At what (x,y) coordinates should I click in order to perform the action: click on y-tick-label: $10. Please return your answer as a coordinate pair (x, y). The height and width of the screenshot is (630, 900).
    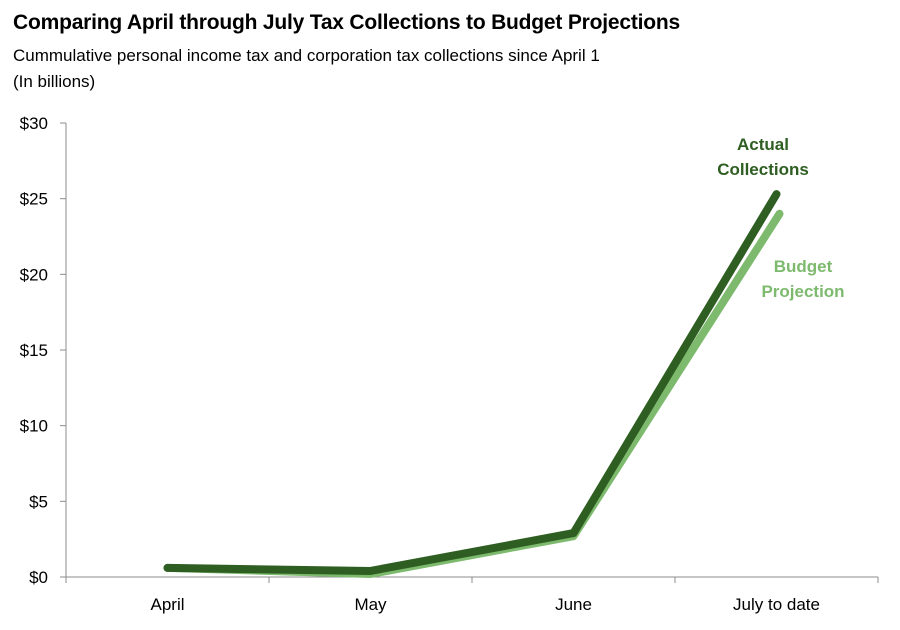
    Looking at the image, I should click on (34, 426).